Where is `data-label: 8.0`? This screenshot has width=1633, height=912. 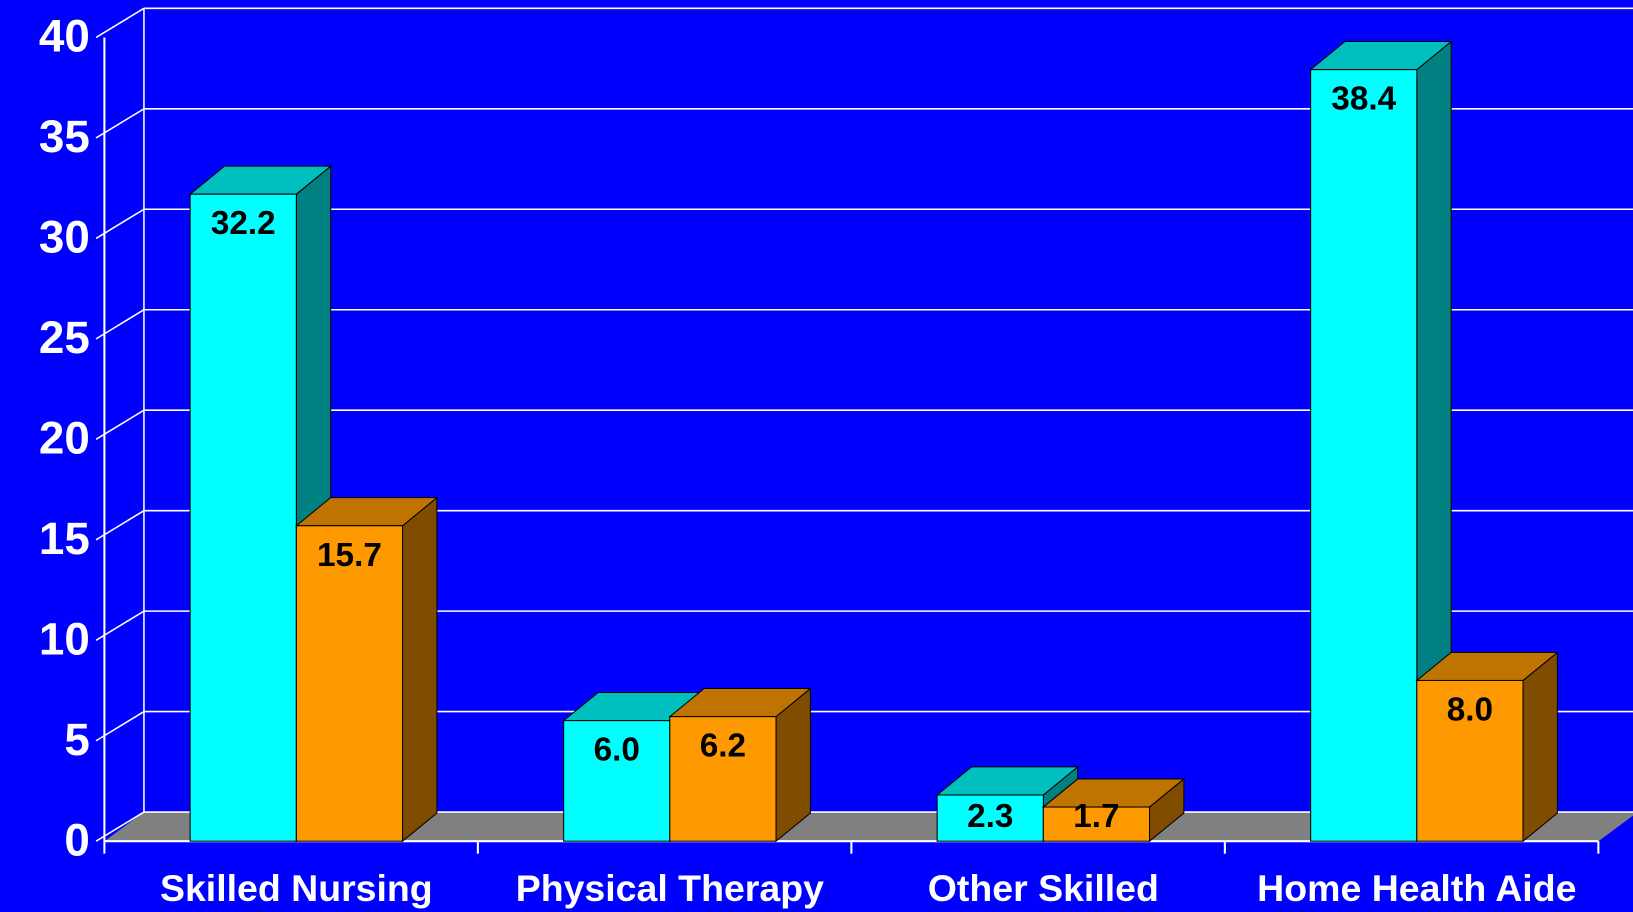 data-label: 8.0 is located at coordinates (1470, 709).